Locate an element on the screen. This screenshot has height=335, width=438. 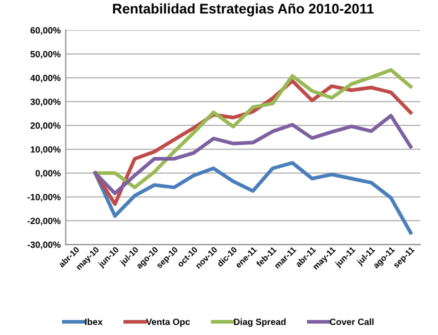
legend-label: Diag Spread is located at coordinates (260, 322).